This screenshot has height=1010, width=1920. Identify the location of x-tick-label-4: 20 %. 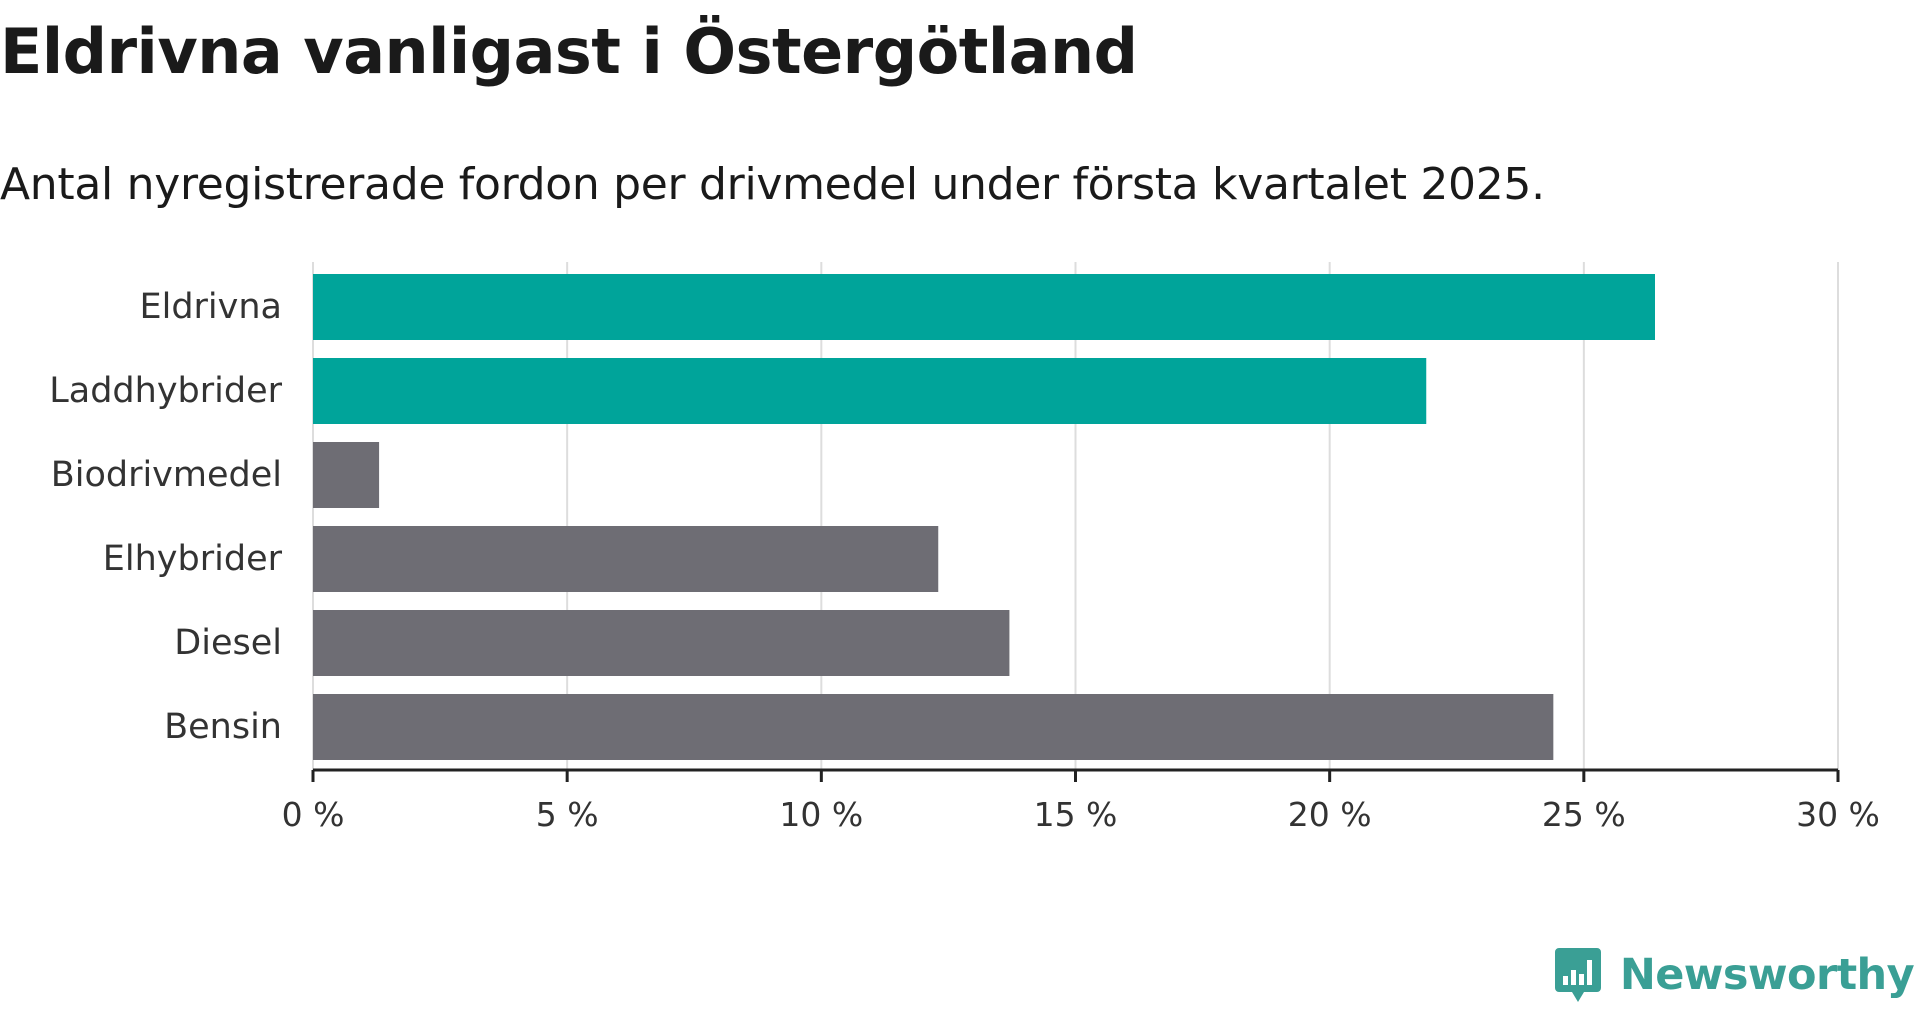
(1330, 814).